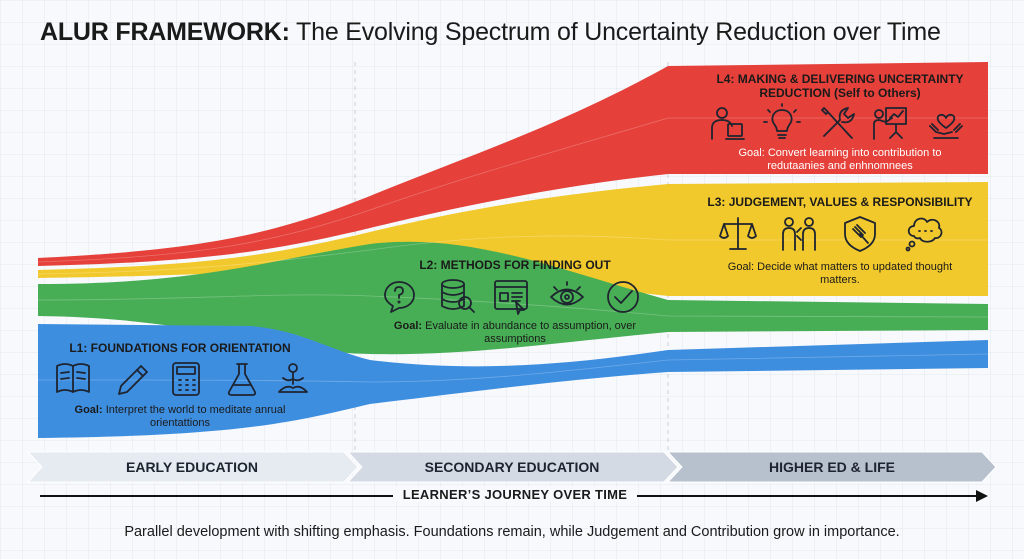 The image size is (1024, 559). I want to click on checkmark-icon, so click(623, 297).